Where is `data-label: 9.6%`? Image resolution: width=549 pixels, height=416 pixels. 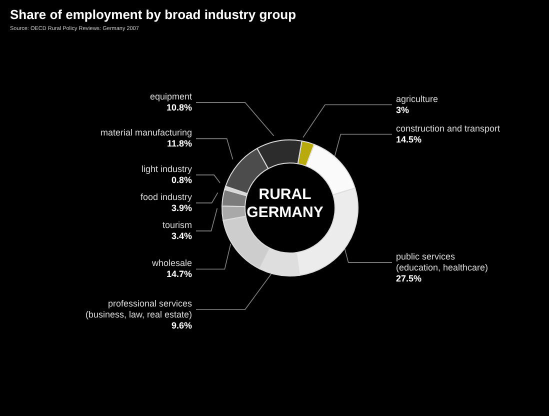 data-label: 9.6% is located at coordinates (181, 325).